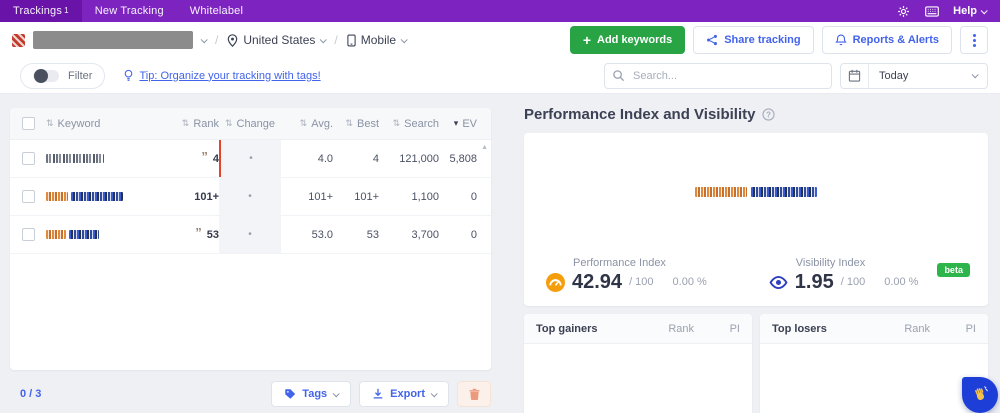  I want to click on top-losers-header: Top losers Rank PI, so click(874, 329).